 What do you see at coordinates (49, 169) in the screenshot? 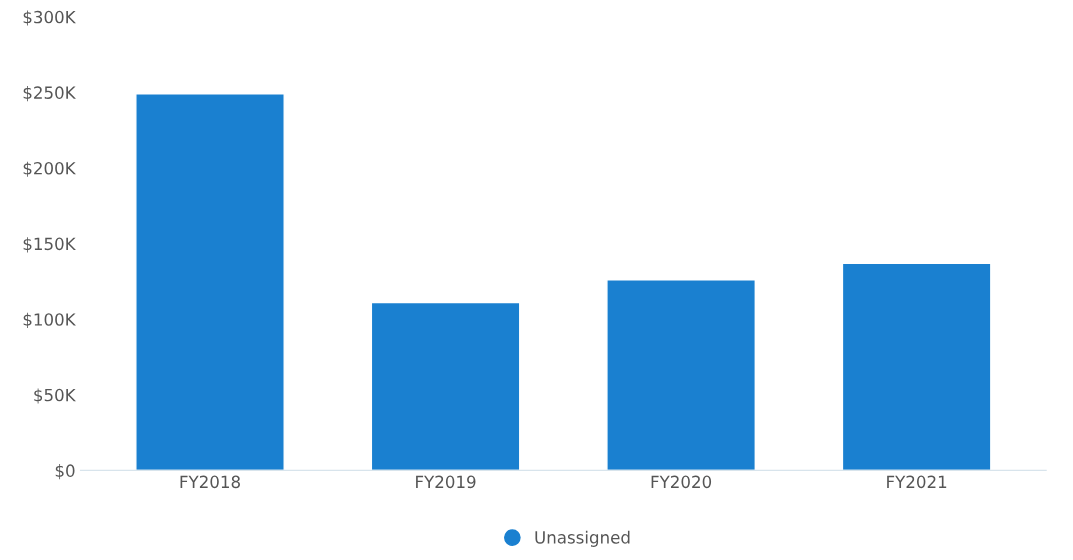
I see `y-tick-label: $200K` at bounding box center [49, 169].